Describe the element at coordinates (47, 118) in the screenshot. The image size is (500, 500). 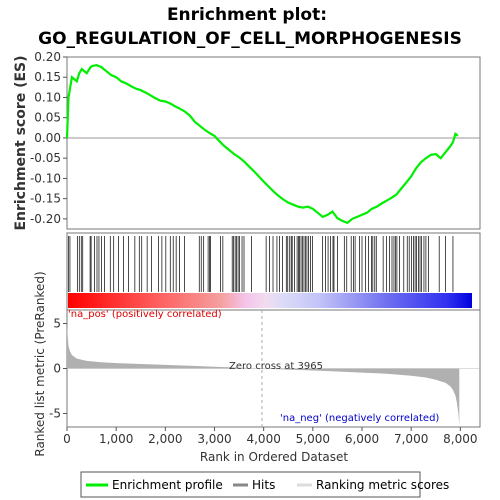
I see `es-y-tick-label: 0.05` at that location.